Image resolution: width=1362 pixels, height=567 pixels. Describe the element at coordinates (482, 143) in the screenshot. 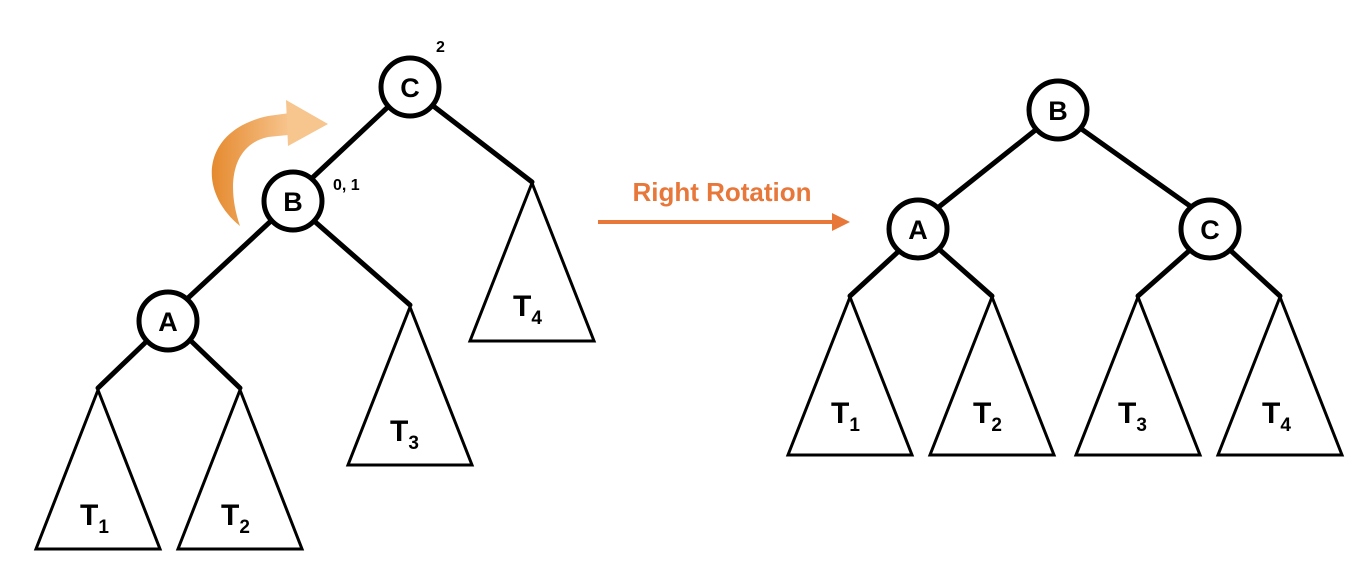

I see `edge-c-t4` at that location.